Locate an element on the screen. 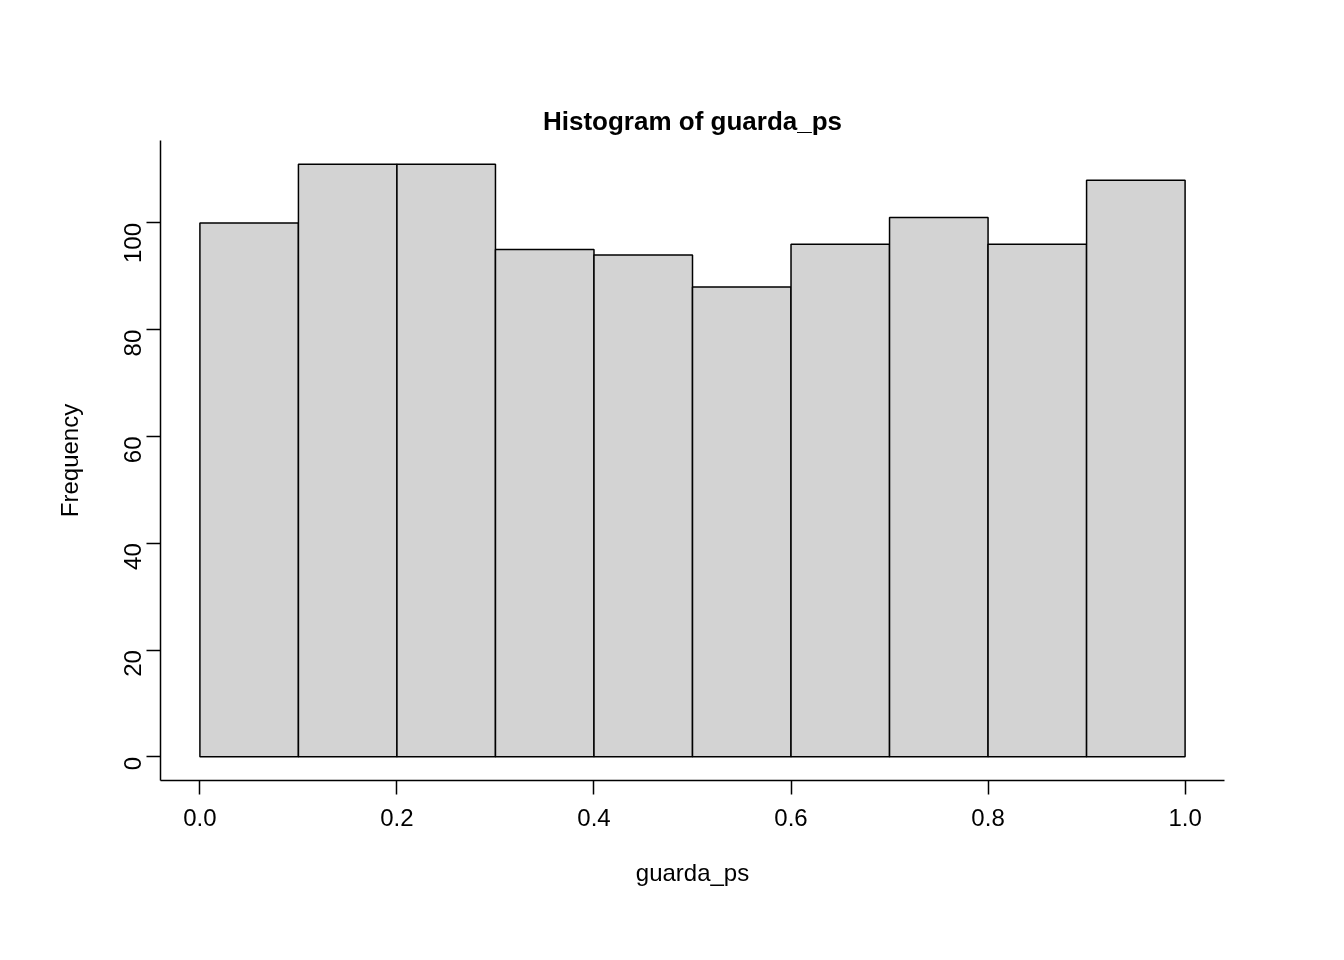  x-tick-label: 0.2 is located at coordinates (397, 817).